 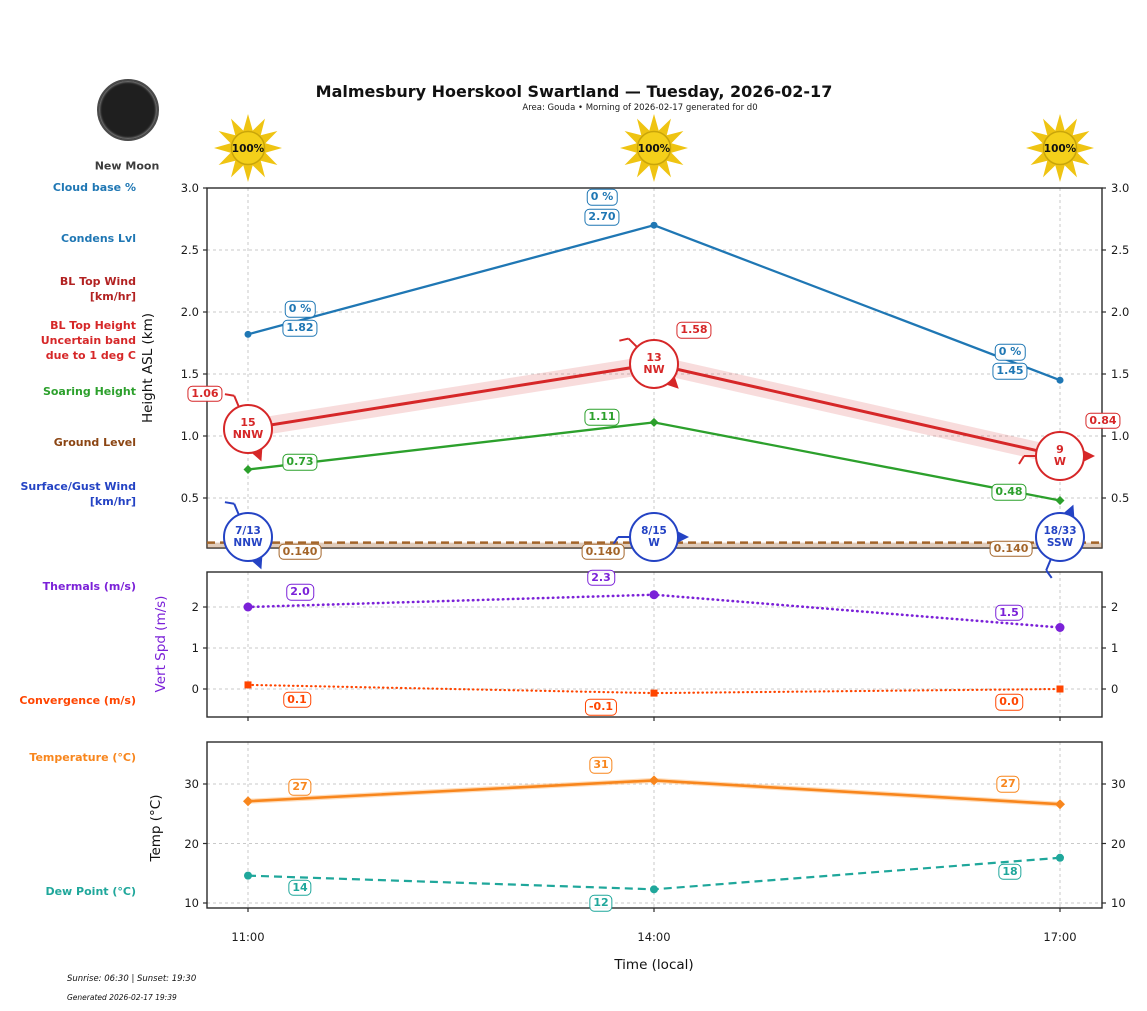 I want to click on sunrise-sunset-note: Sunrise: 06:30 | Sunset: 19:30, so click(x=132, y=979).